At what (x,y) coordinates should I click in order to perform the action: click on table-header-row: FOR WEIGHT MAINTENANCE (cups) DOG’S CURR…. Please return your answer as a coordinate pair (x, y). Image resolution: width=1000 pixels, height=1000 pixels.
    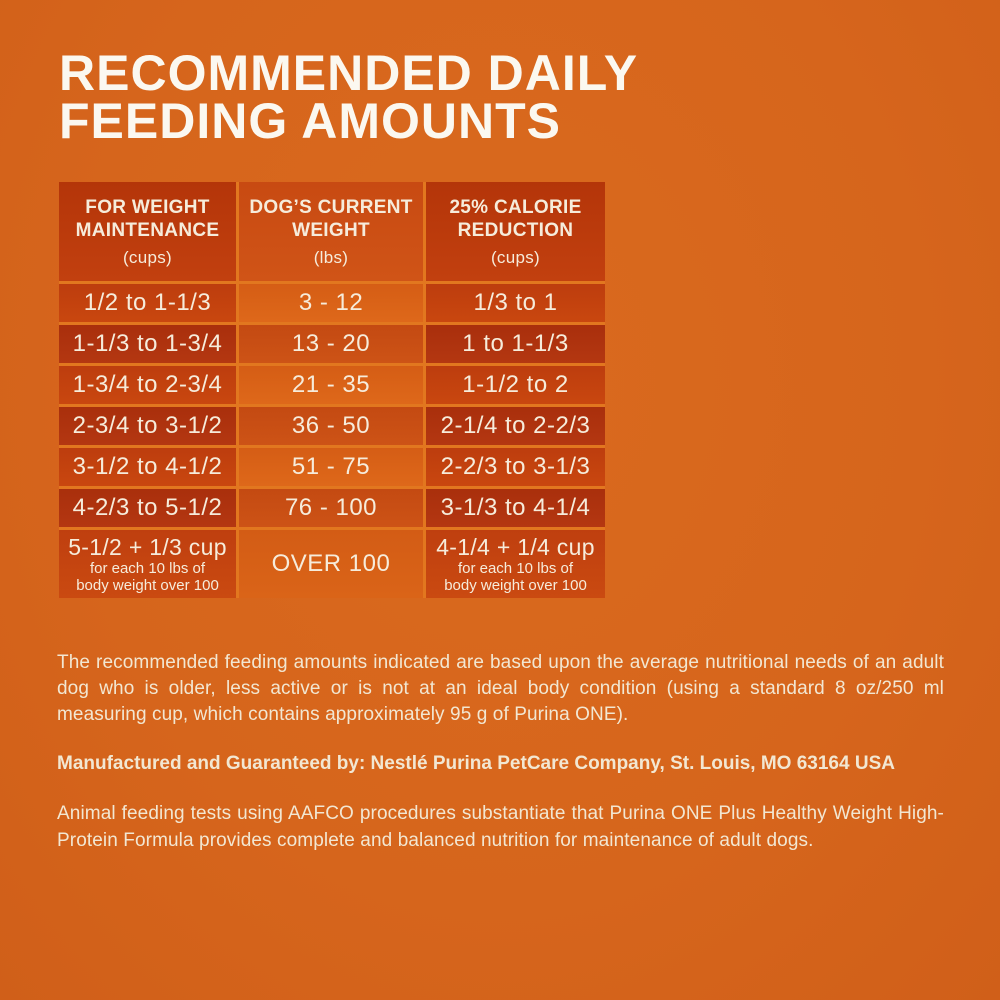
    Looking at the image, I should click on (332, 231).